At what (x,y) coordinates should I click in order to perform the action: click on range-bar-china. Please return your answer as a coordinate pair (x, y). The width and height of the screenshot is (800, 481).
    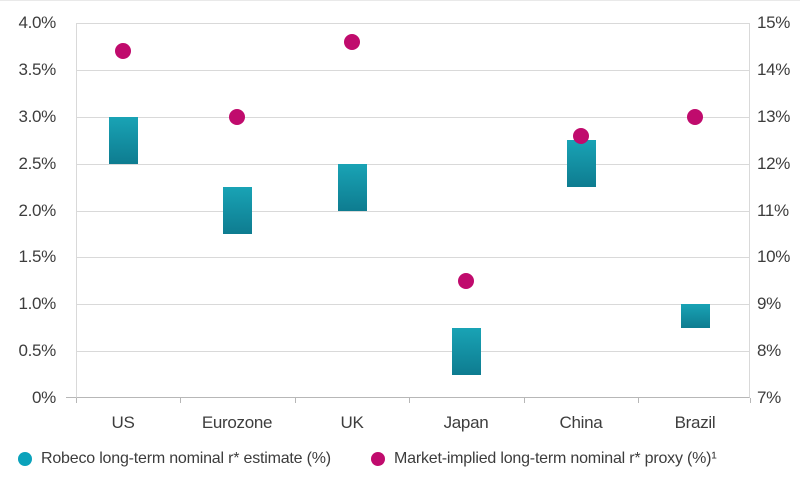
    Looking at the image, I should click on (581, 164).